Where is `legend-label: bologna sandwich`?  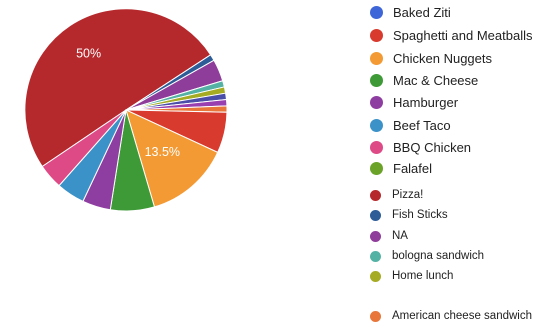
legend-label: bologna sandwich is located at coordinates (438, 256).